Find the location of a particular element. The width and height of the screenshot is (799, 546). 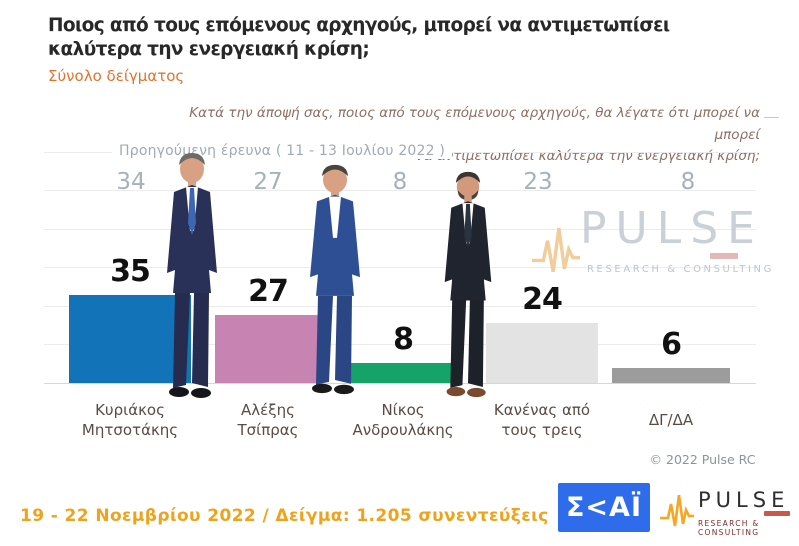

bar-value-label: 6 is located at coordinates (671, 344).